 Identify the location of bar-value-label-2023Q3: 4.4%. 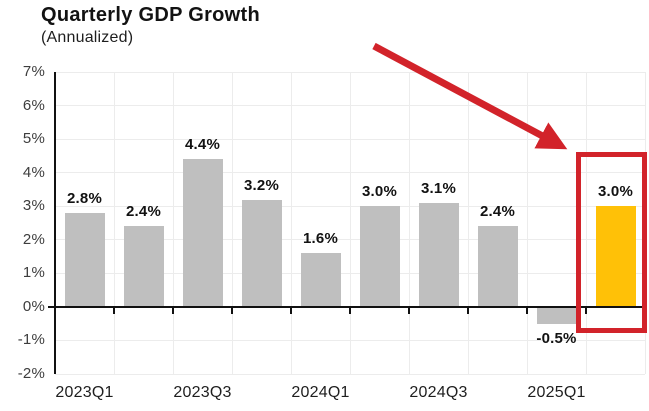
(202, 145).